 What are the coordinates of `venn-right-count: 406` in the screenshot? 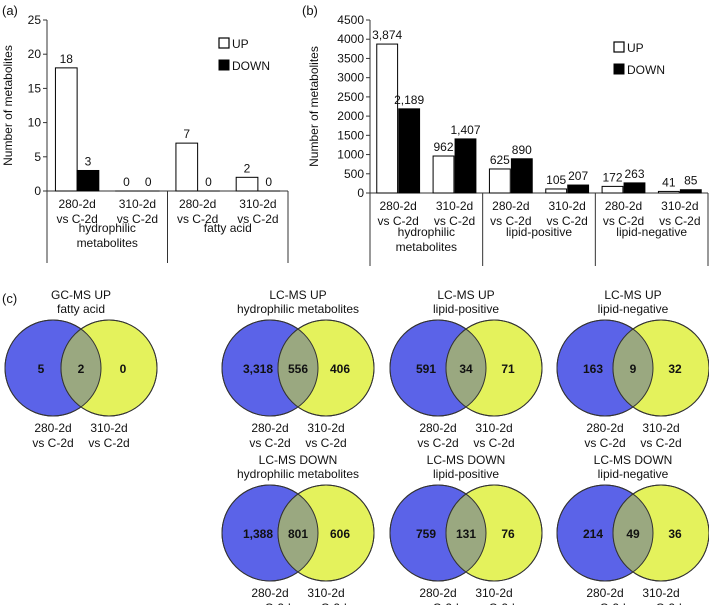 It's located at (340, 369).